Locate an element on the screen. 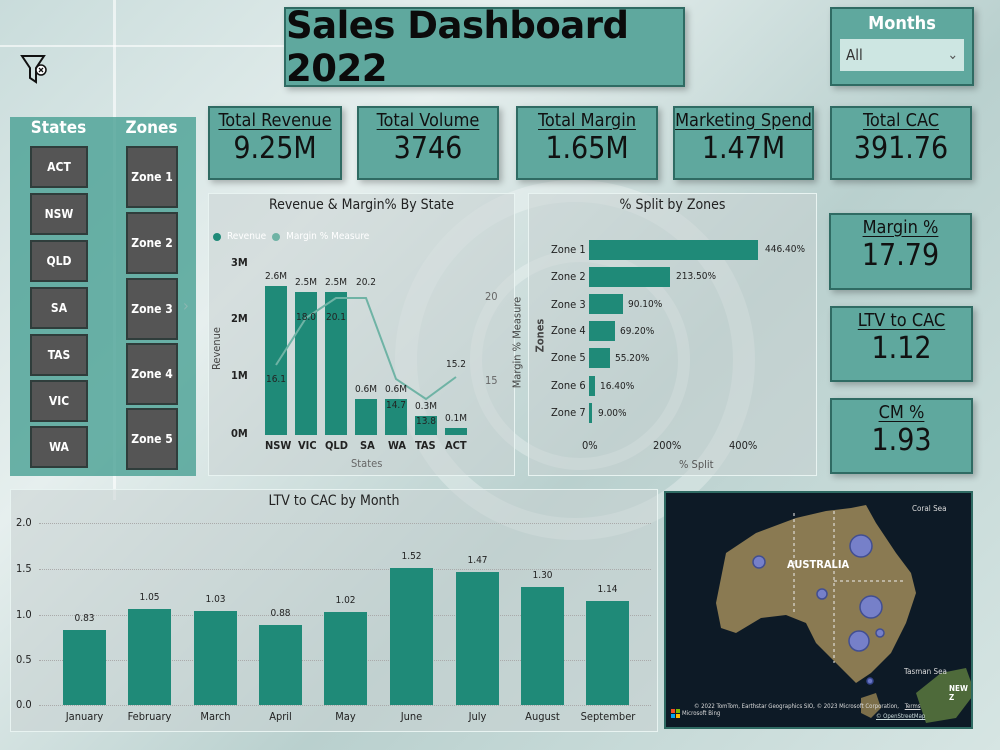 The width and height of the screenshot is (1000, 750). zone-button-1: Zone 1 is located at coordinates (152, 177).